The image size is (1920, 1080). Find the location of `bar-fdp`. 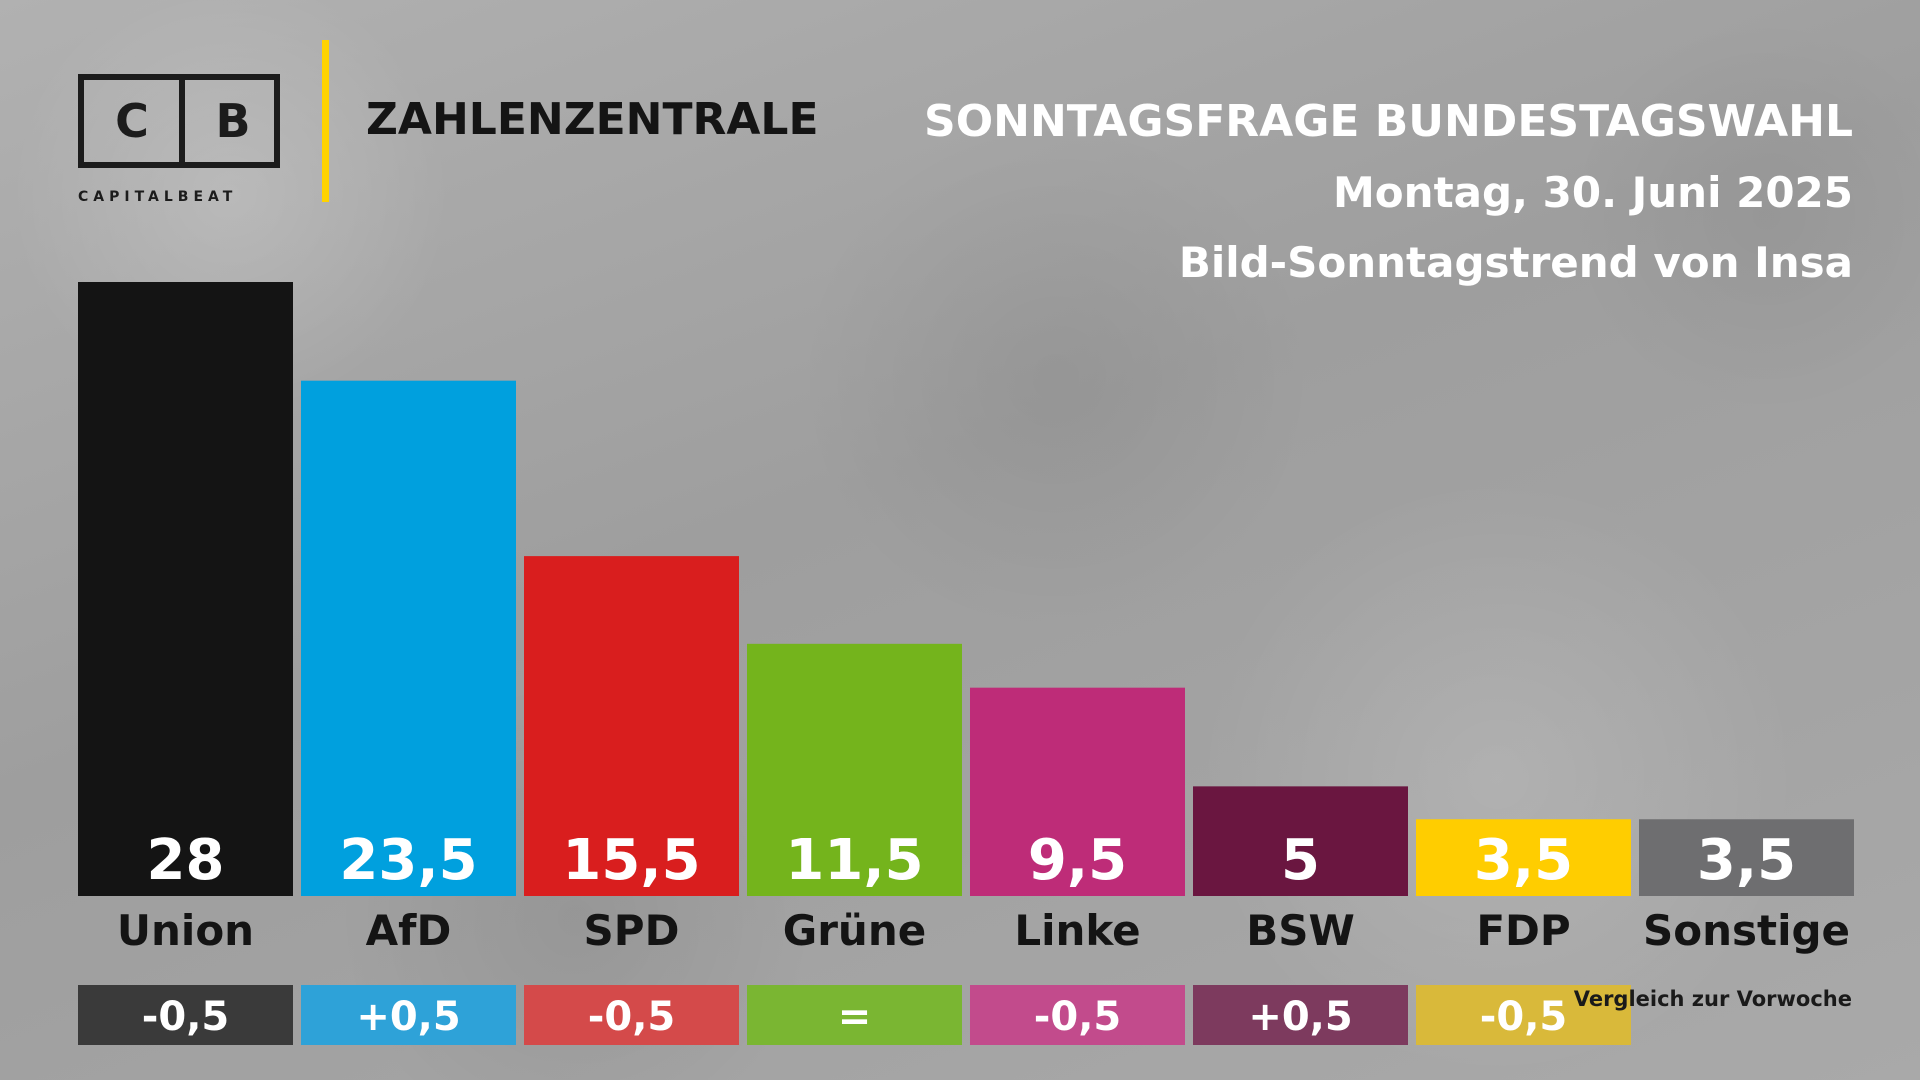

bar-fdp is located at coordinates (1523, 857).